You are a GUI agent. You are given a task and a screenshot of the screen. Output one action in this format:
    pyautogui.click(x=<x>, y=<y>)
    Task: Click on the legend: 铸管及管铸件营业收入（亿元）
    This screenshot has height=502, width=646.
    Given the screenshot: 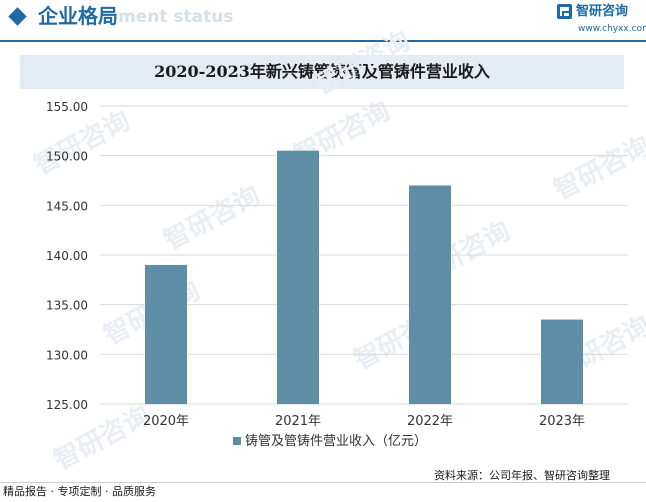 What is the action you would take?
    pyautogui.click(x=330, y=441)
    